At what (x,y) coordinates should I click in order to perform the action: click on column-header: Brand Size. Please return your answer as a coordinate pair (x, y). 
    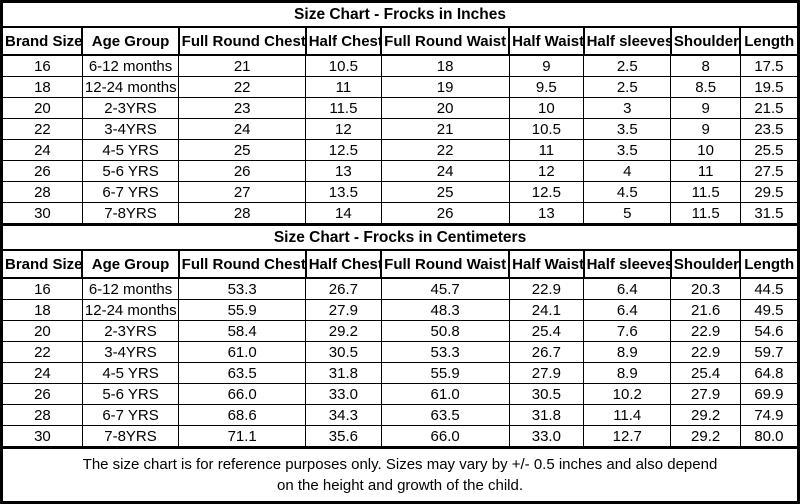
    Looking at the image, I should click on (43, 41).